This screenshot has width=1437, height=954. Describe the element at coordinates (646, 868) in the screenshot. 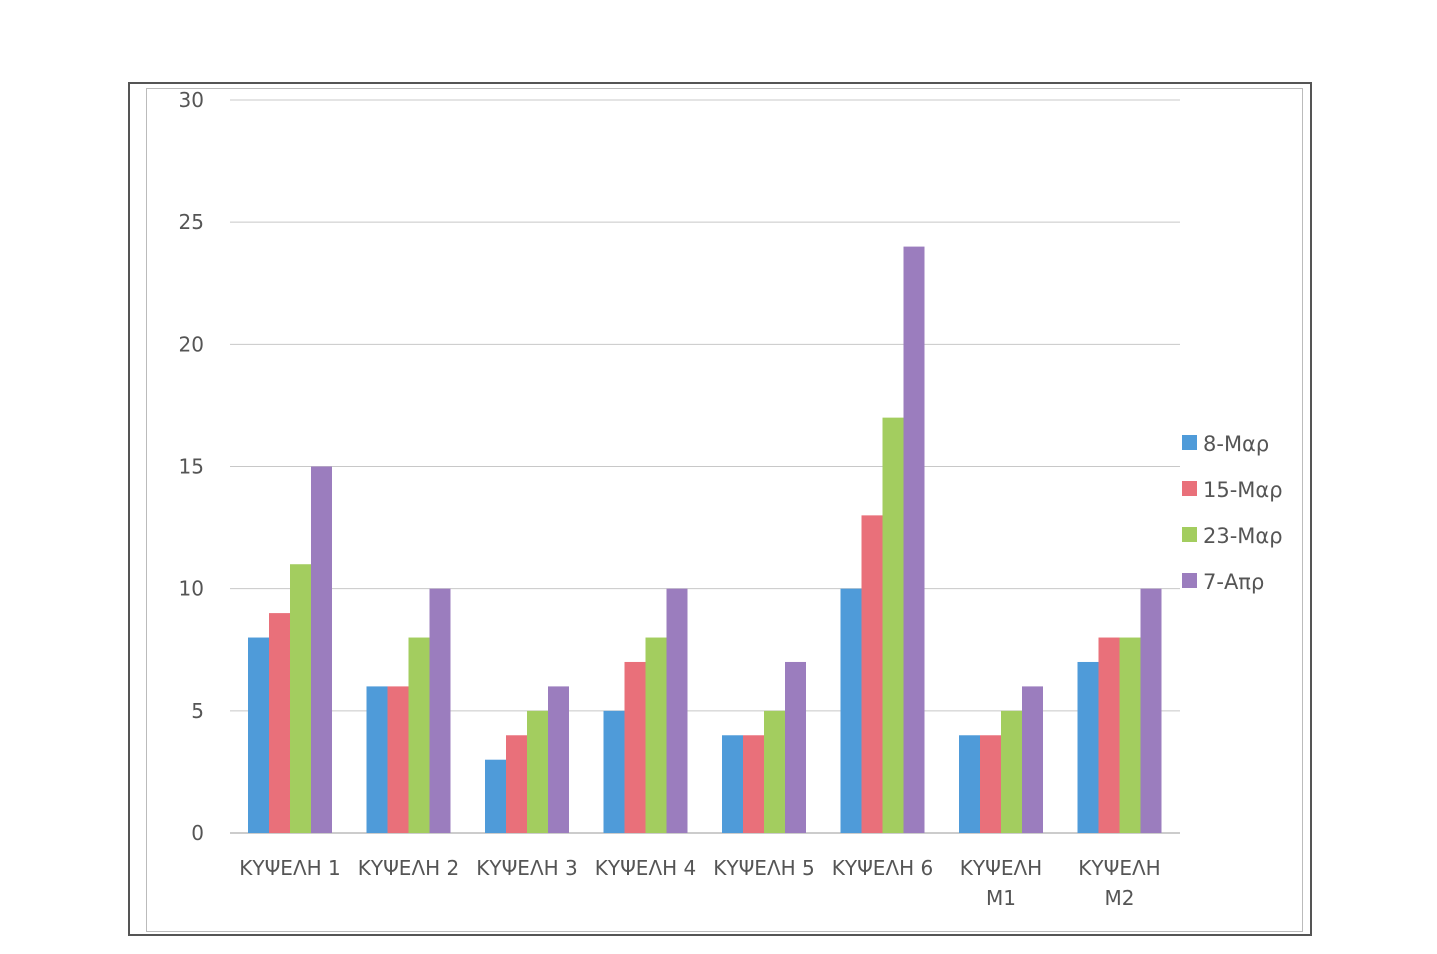

I see `x-tick-label: ΚΥΨΕΛΗ 4` at that location.